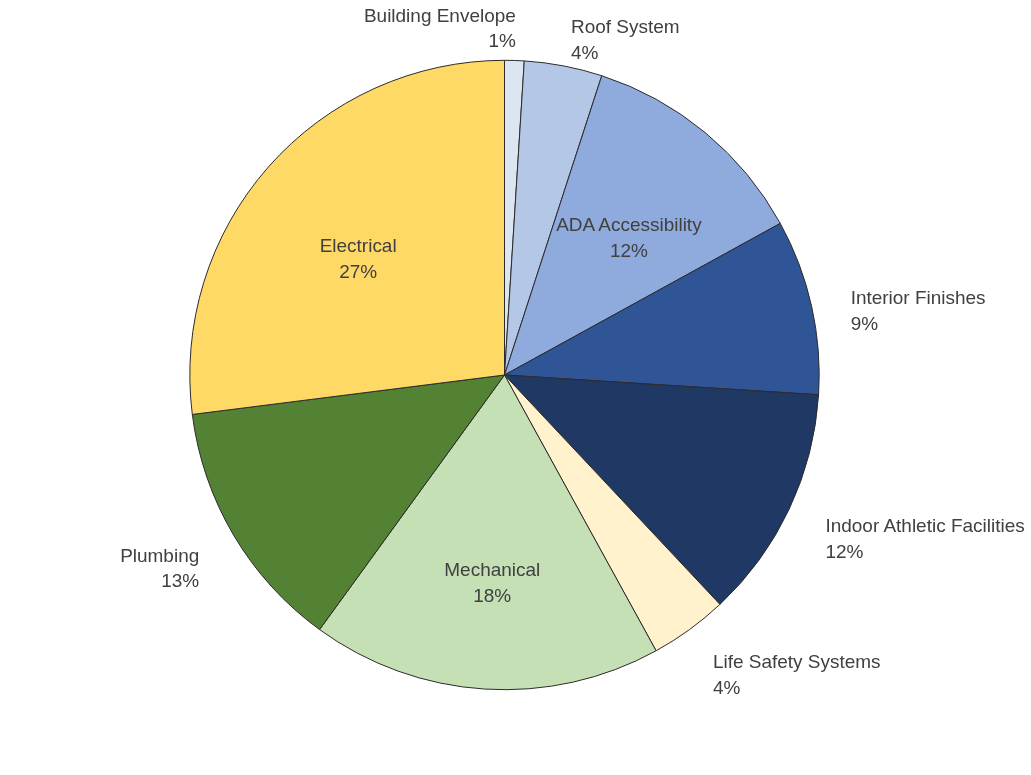  Describe the element at coordinates (180, 581) in the screenshot. I see `data-label: 13%` at that location.